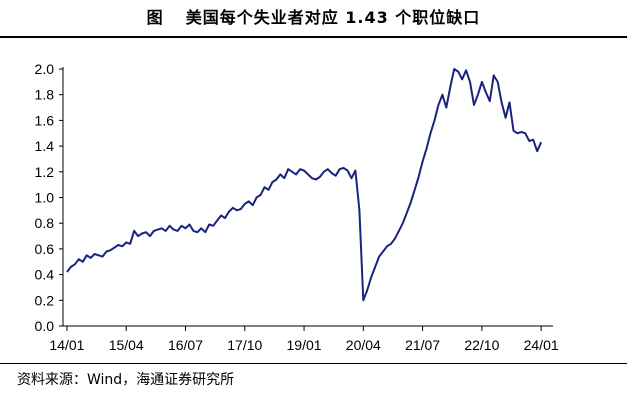 The width and height of the screenshot is (627, 402). Describe the element at coordinates (45, 95) in the screenshot. I see `y-tick-label: 1.8` at that location.